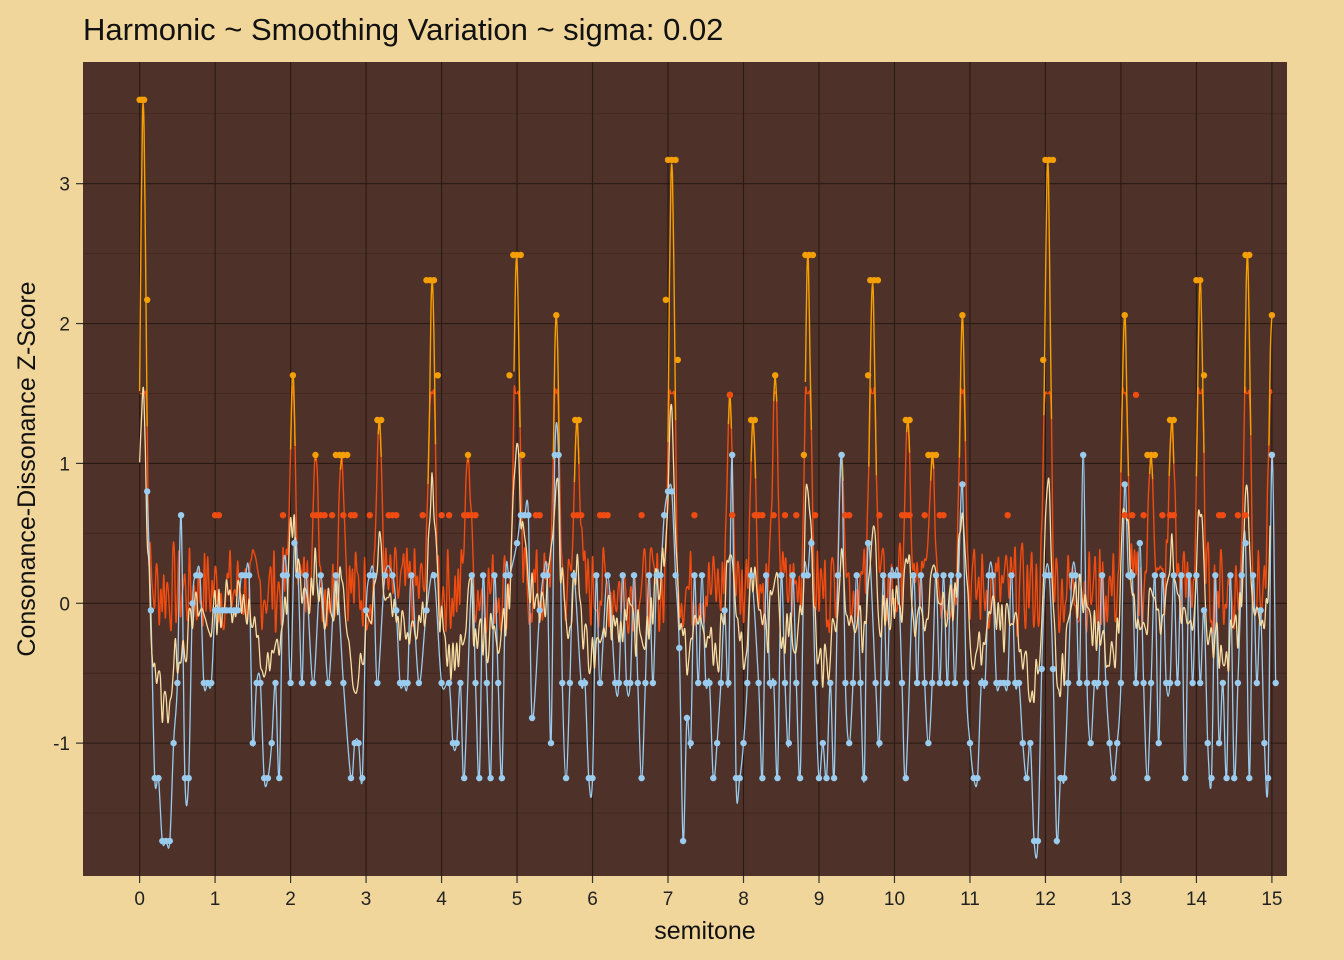 The width and height of the screenshot is (1344, 960). Describe the element at coordinates (1197, 899) in the screenshot. I see `x-tick-label: 14` at that location.